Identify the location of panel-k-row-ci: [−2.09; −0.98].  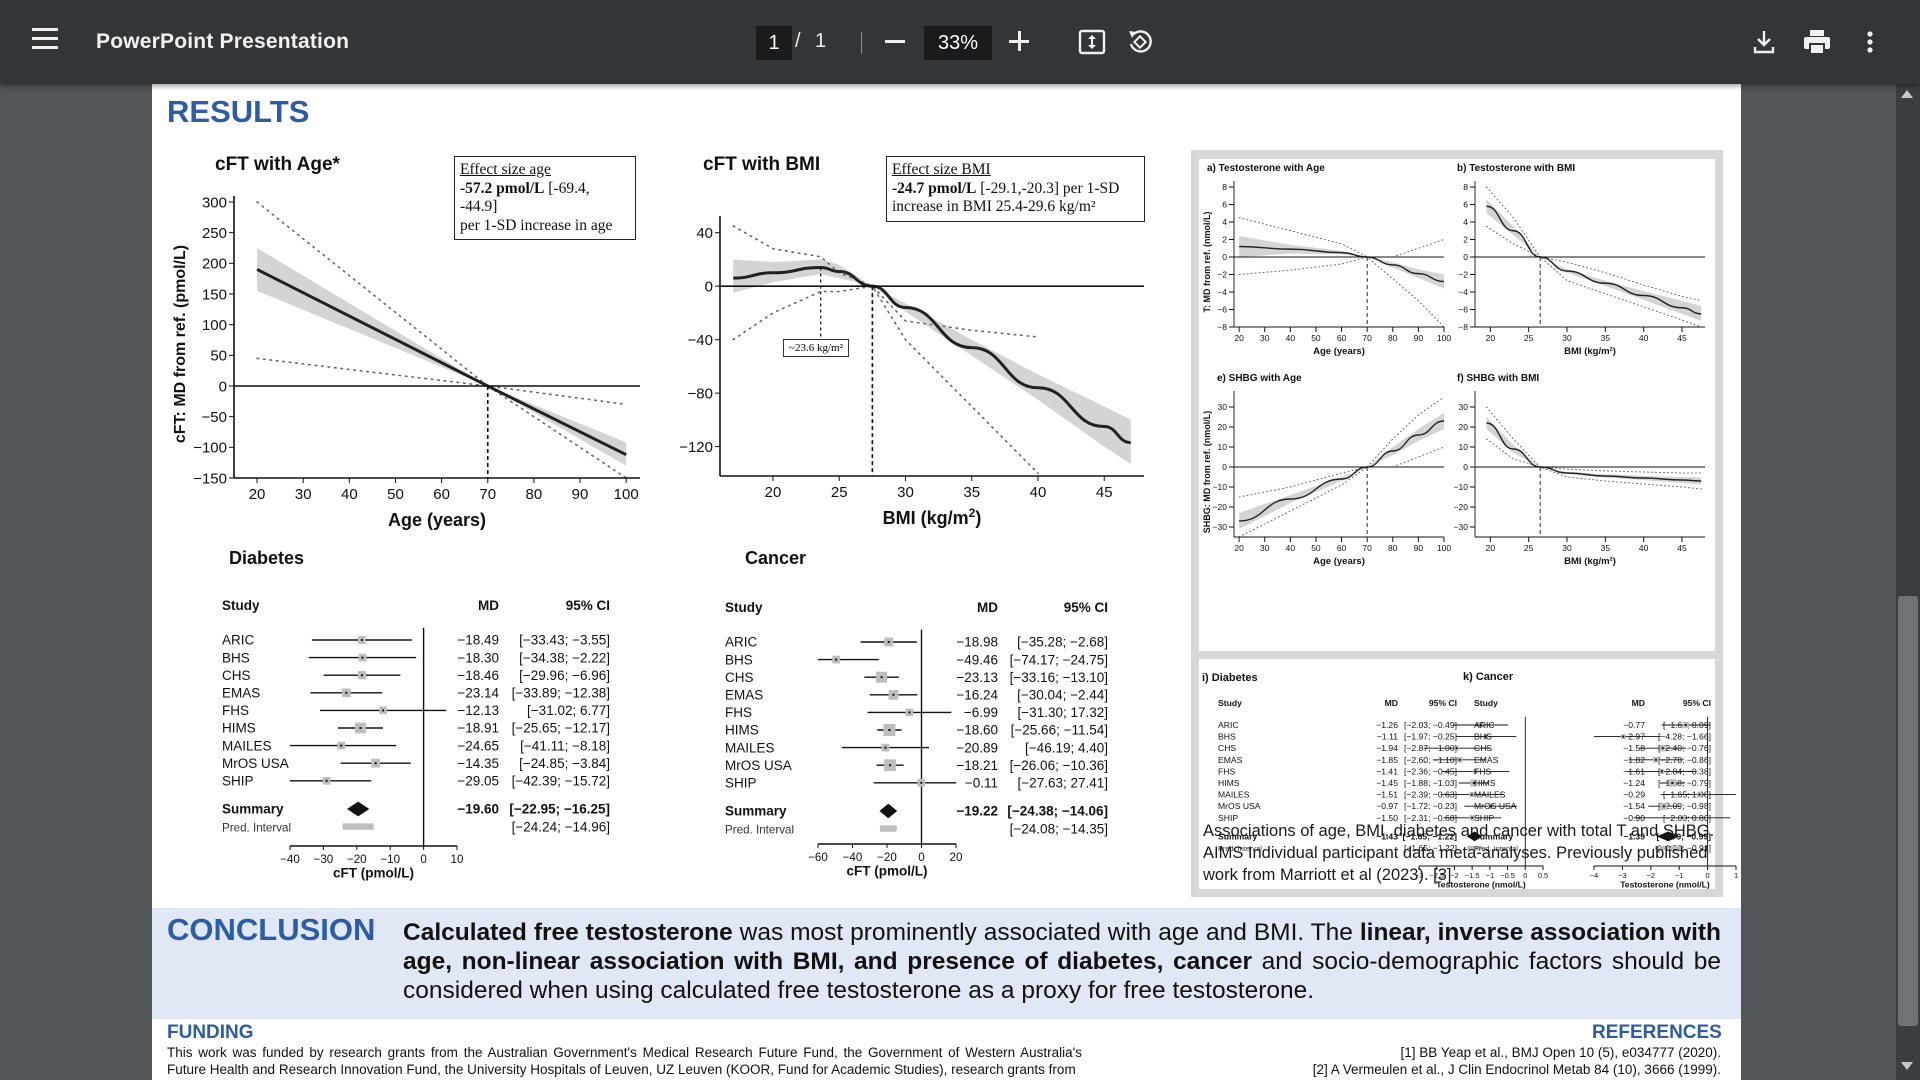
(1684, 806).